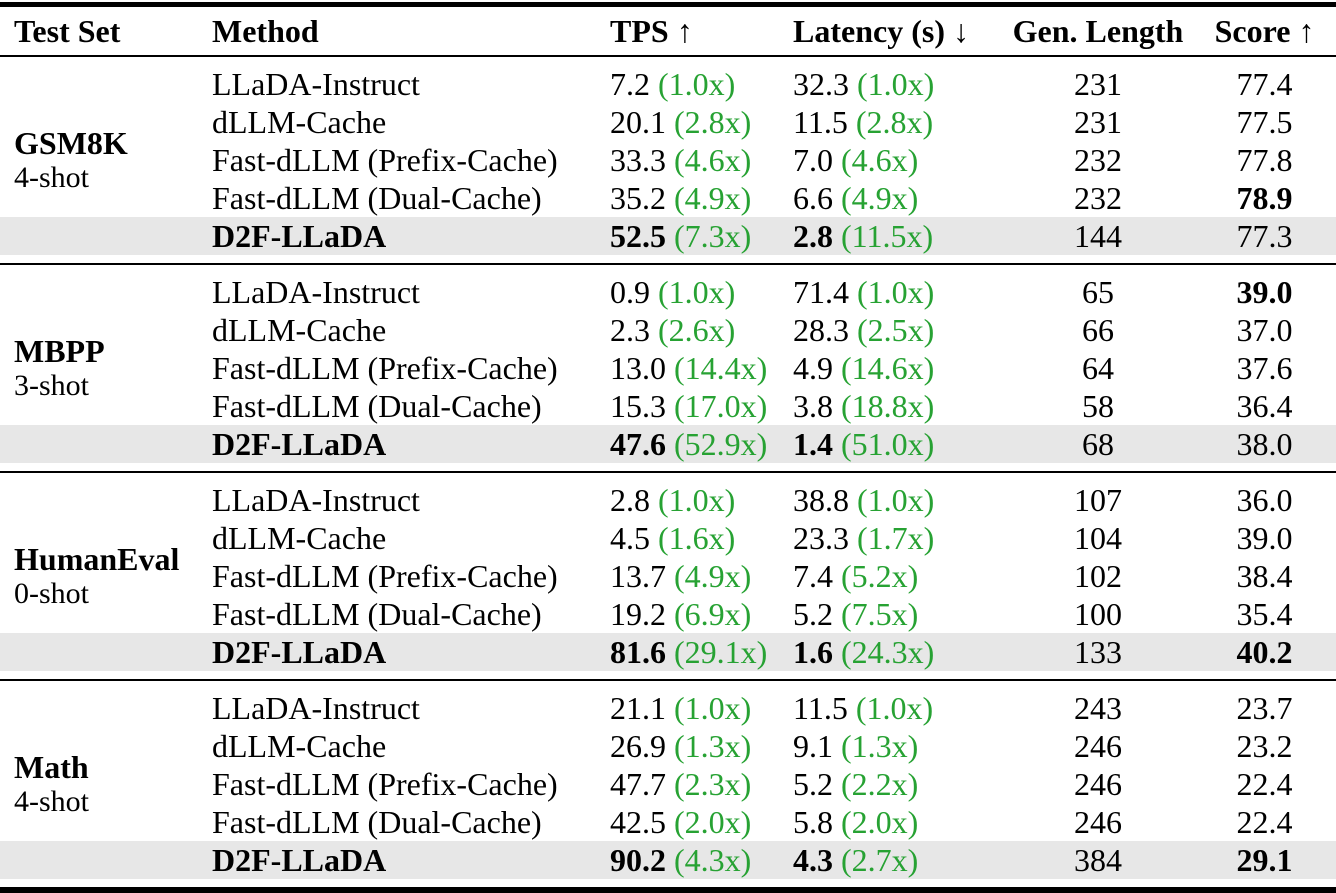  What do you see at coordinates (638, 368) in the screenshot?
I see `tps-value: 13.0` at bounding box center [638, 368].